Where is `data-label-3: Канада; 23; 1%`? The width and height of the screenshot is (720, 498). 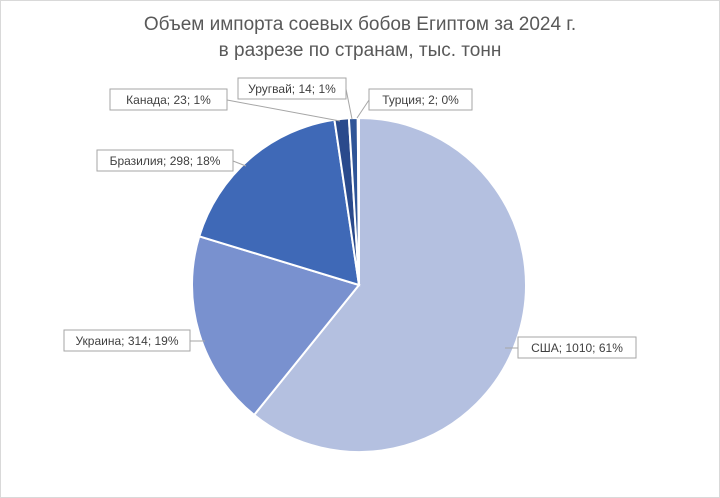 data-label-3: Канада; 23; 1% is located at coordinates (168, 100).